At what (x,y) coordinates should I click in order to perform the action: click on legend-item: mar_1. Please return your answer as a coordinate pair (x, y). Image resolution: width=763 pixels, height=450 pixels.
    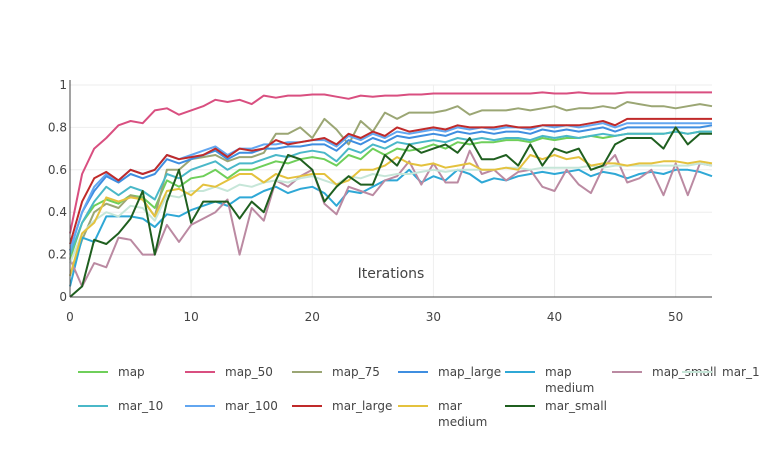
    Looking at the image, I should click on (721, 372).